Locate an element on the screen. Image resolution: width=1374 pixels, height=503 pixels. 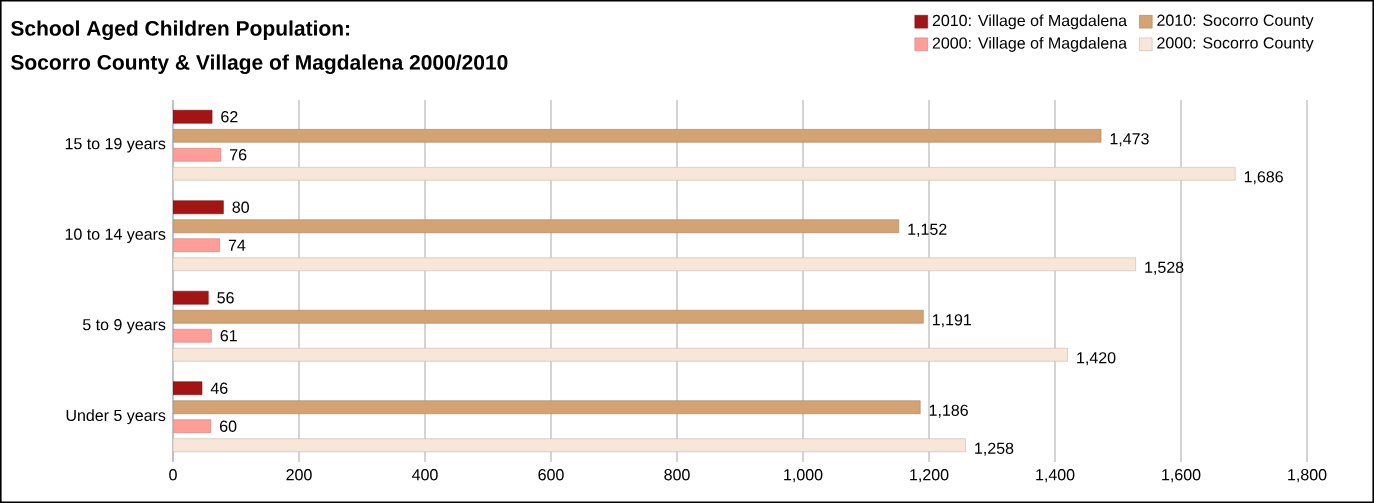
chart-subtitle: Socorro County & Village of Magdalena 2000/2010 is located at coordinates (259, 64).